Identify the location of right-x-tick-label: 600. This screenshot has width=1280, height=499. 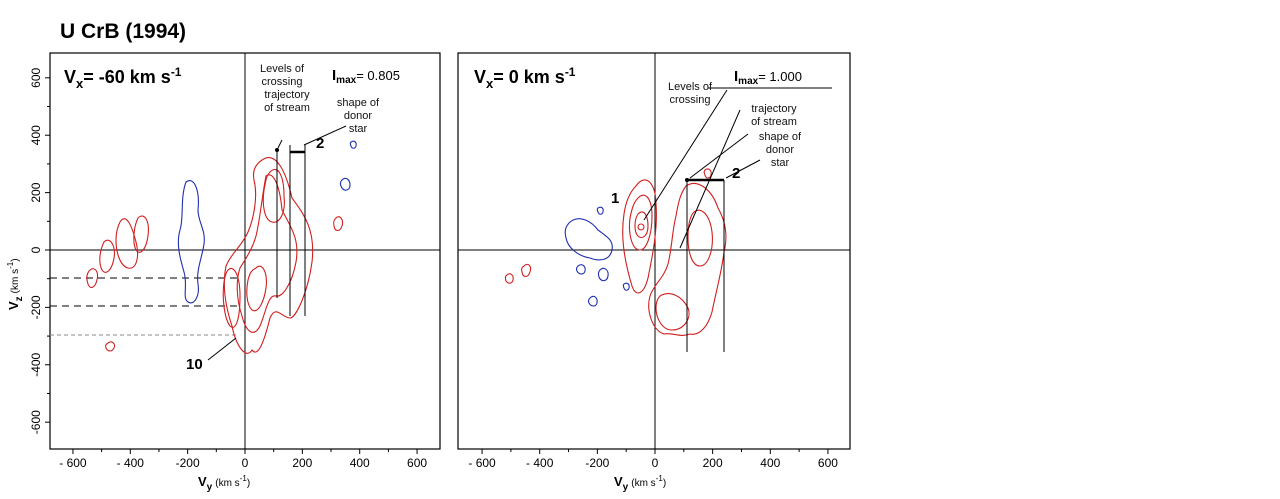
(828, 463).